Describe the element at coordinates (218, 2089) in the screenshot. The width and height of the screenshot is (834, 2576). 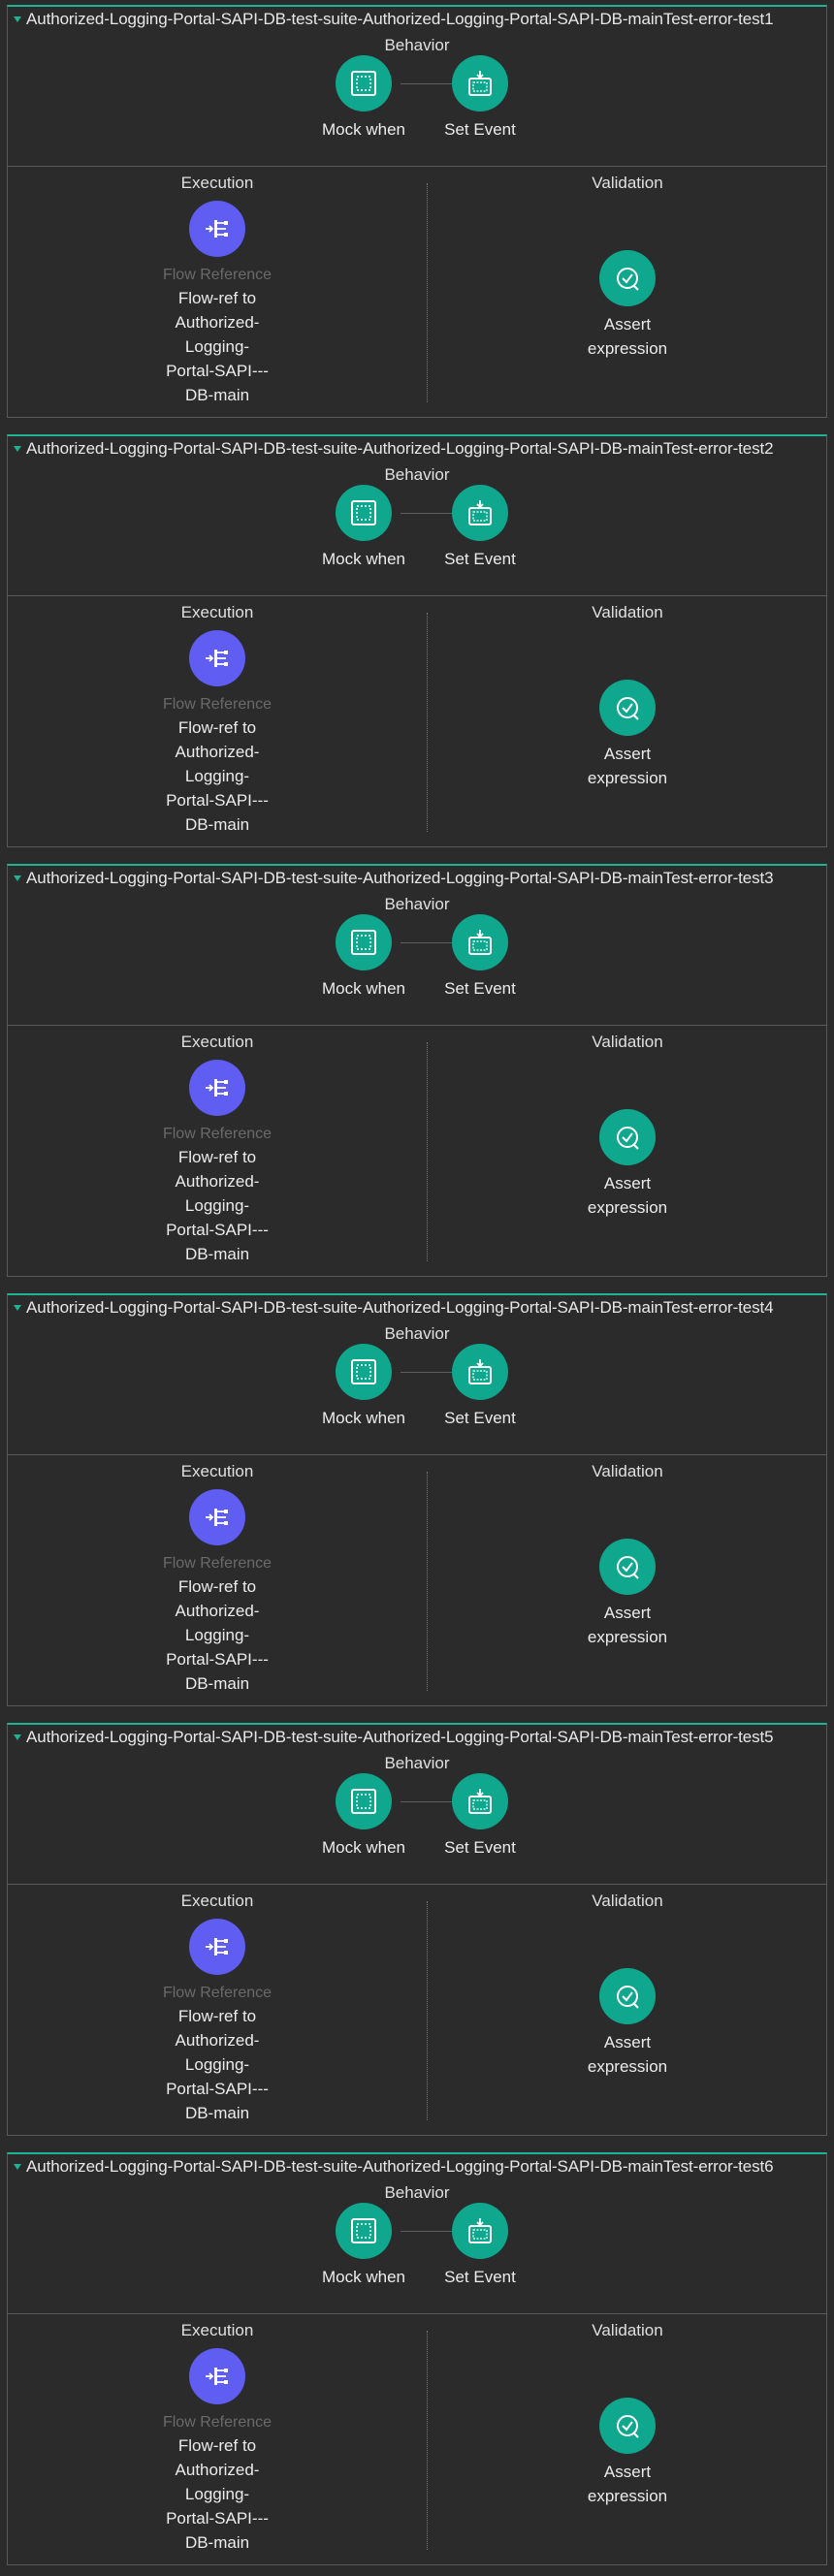
I see `flow-reference-name-line: Portal-SAPI---` at that location.